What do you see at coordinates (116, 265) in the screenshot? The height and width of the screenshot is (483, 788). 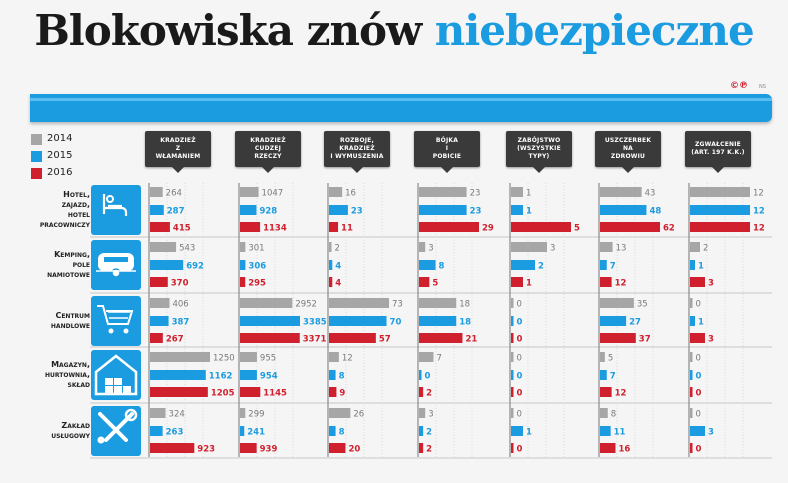 I see `caravan-icon` at bounding box center [116, 265].